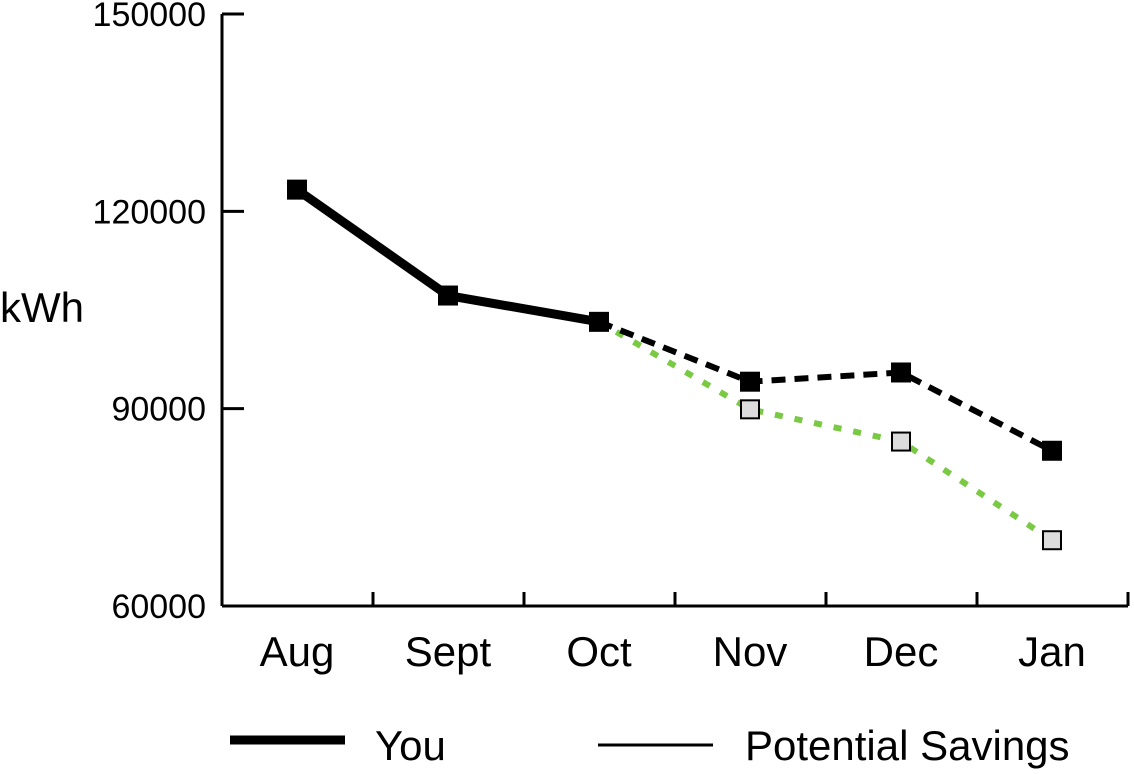 This screenshot has height=774, width=1134. I want to click on y-tick-label: 120000, so click(149, 212).